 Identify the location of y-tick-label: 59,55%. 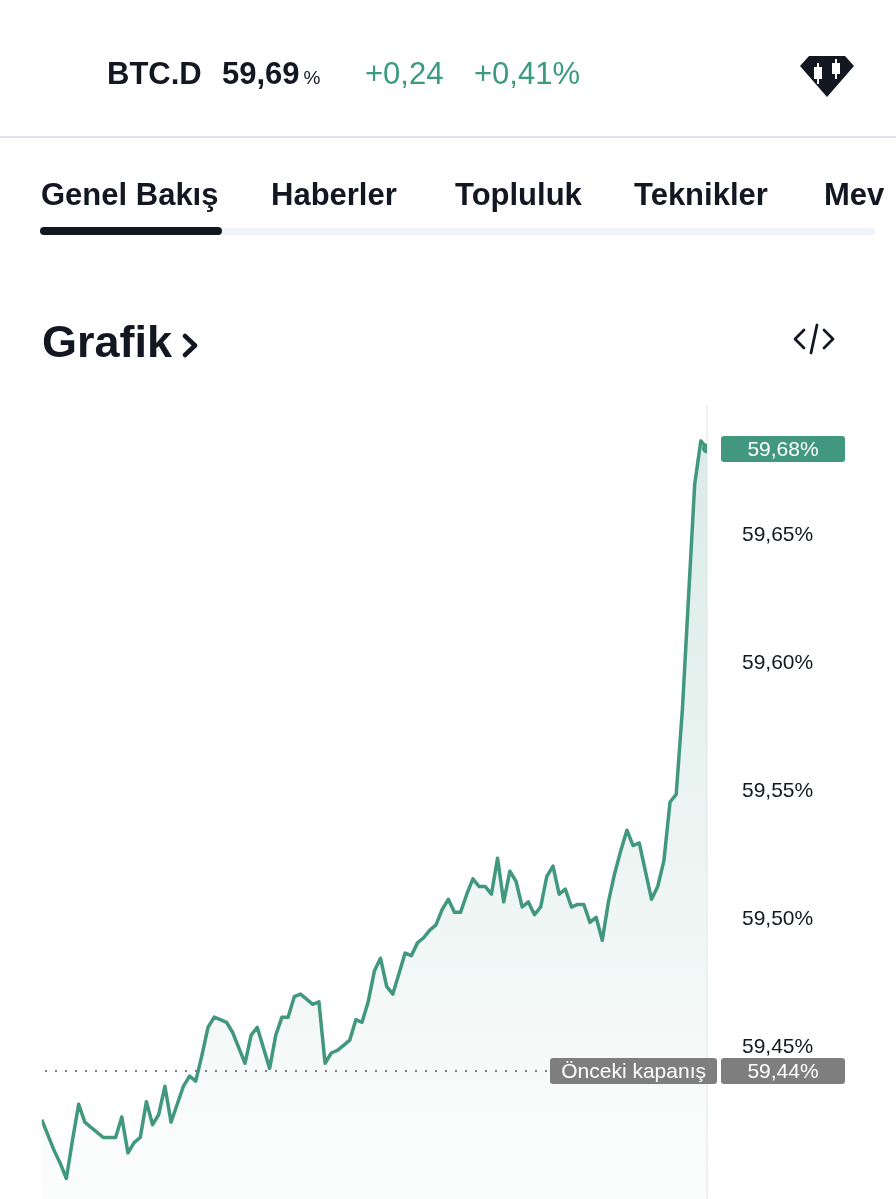
(778, 789).